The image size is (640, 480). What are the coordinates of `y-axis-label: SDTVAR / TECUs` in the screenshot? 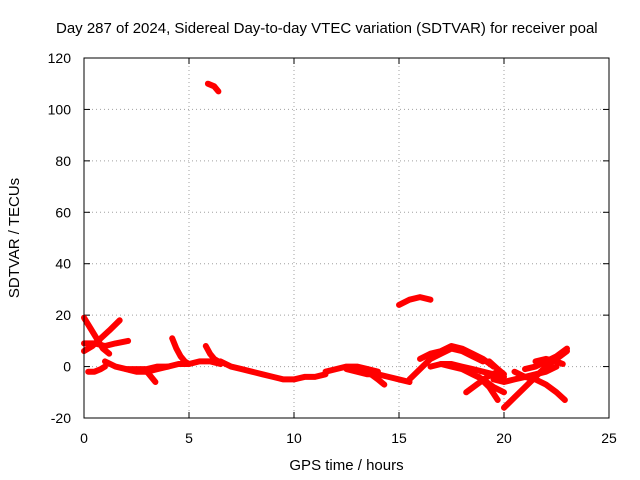 It's located at (14, 238).